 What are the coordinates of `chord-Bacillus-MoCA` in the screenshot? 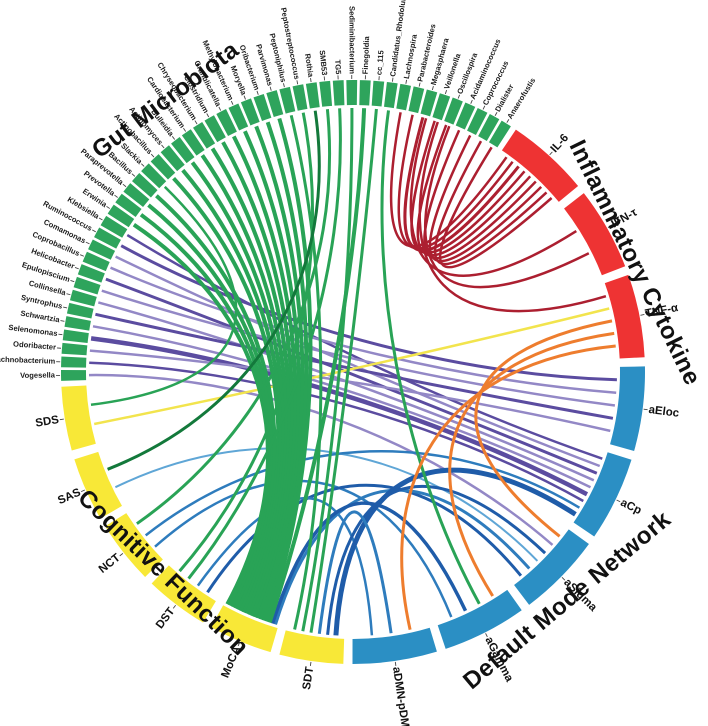 It's located at (216, 402).